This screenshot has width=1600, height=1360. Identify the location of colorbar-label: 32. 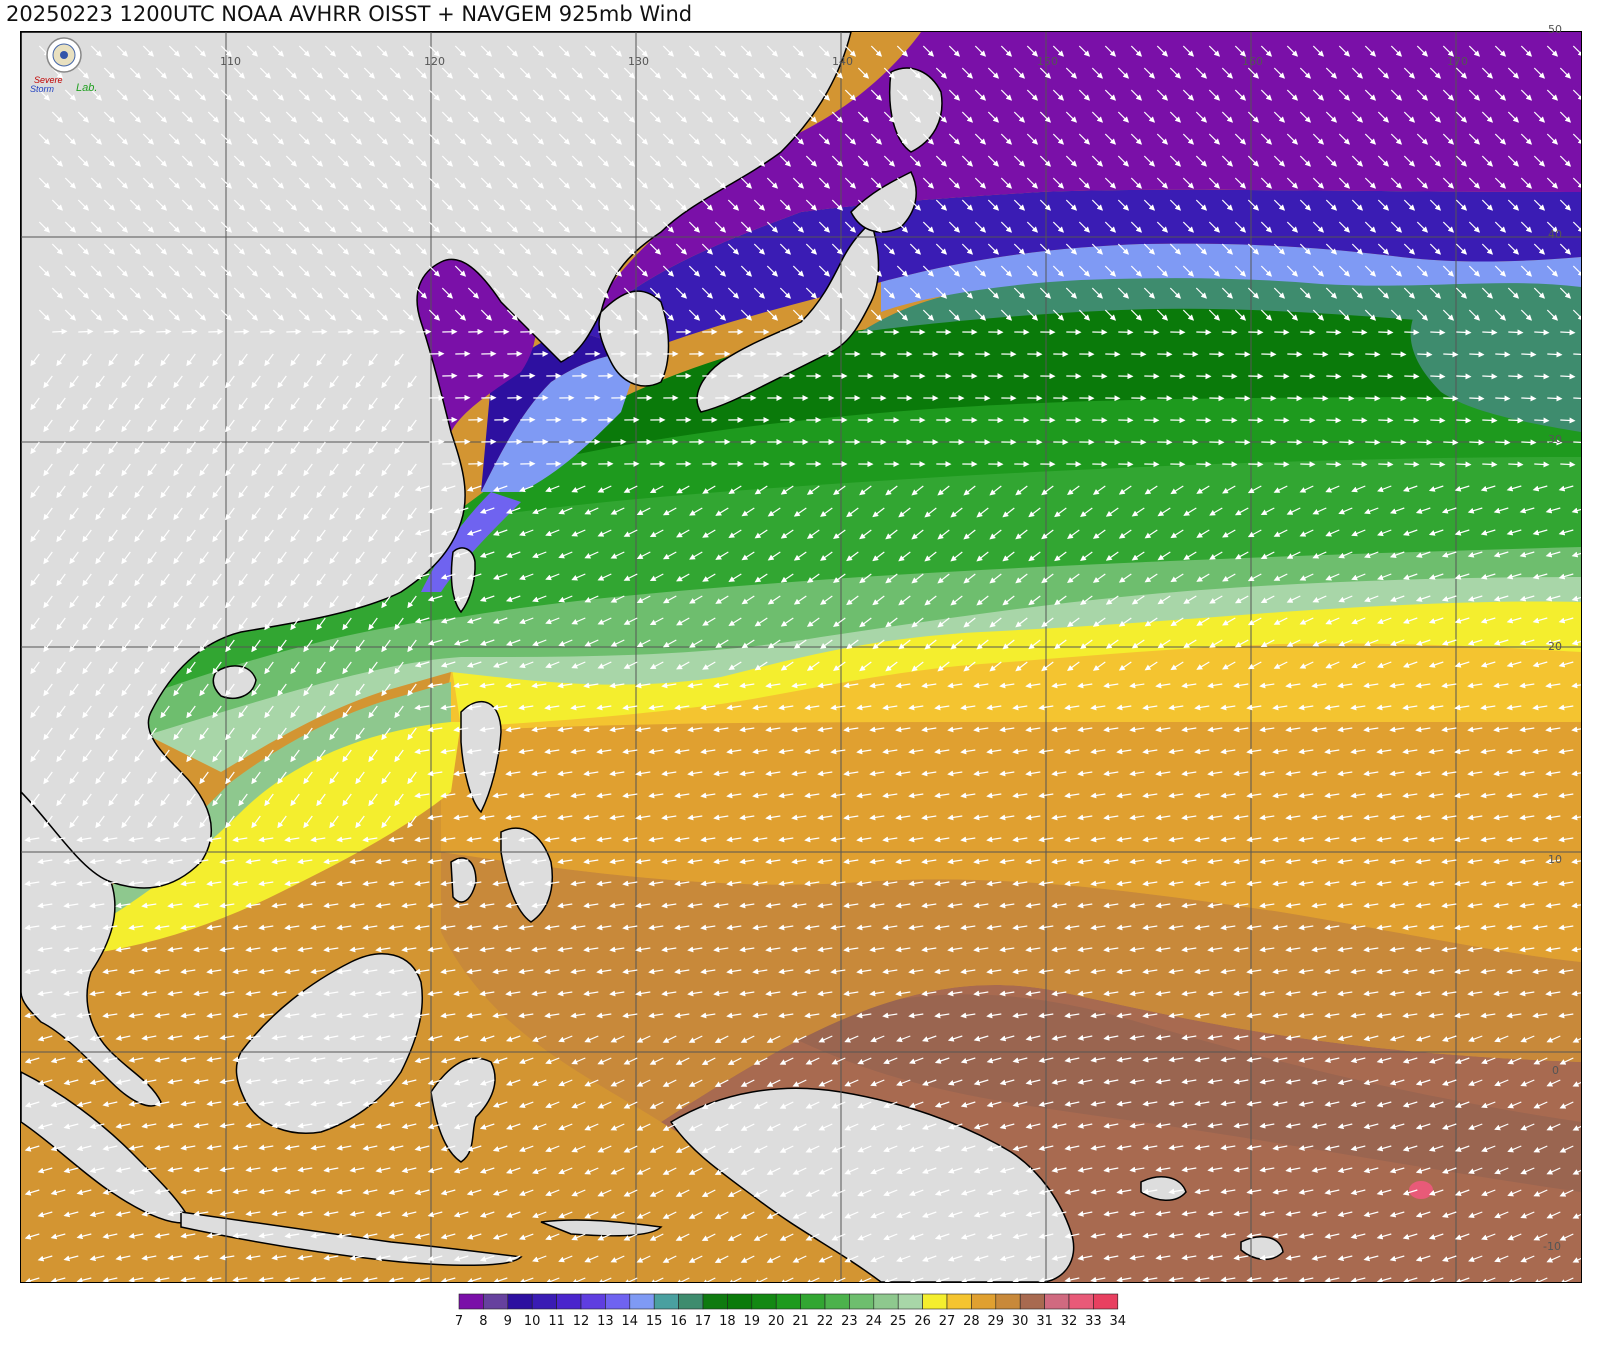
(1069, 1321).